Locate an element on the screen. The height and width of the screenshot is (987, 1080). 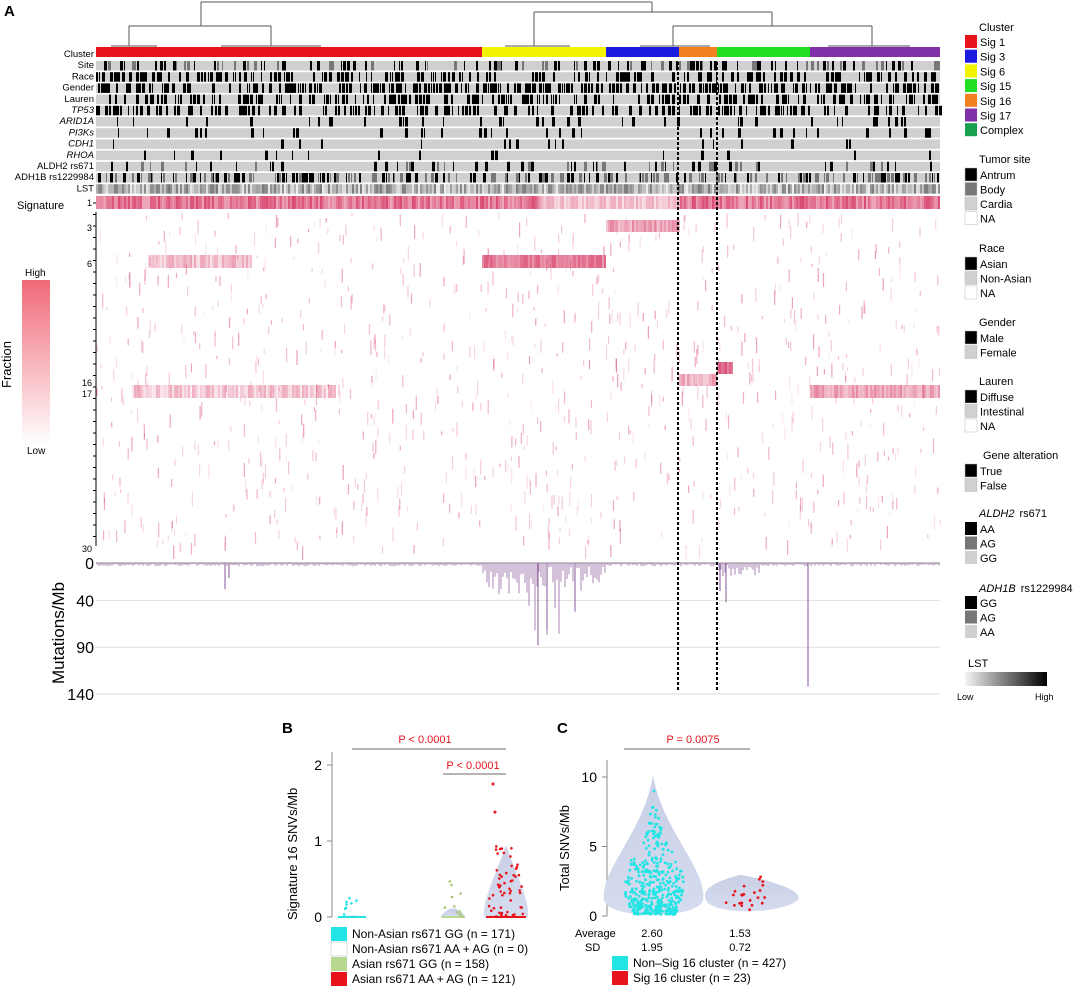
sig3-cell is located at coordinates (679, 226).